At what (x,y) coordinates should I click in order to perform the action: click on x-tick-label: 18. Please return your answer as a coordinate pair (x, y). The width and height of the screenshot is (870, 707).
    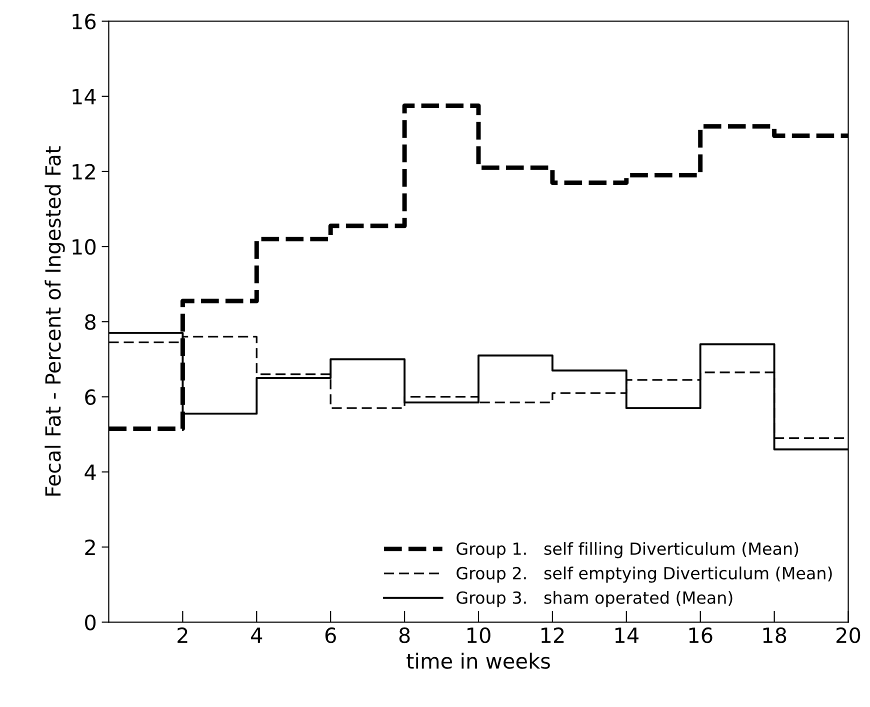
    Looking at the image, I should click on (774, 635).